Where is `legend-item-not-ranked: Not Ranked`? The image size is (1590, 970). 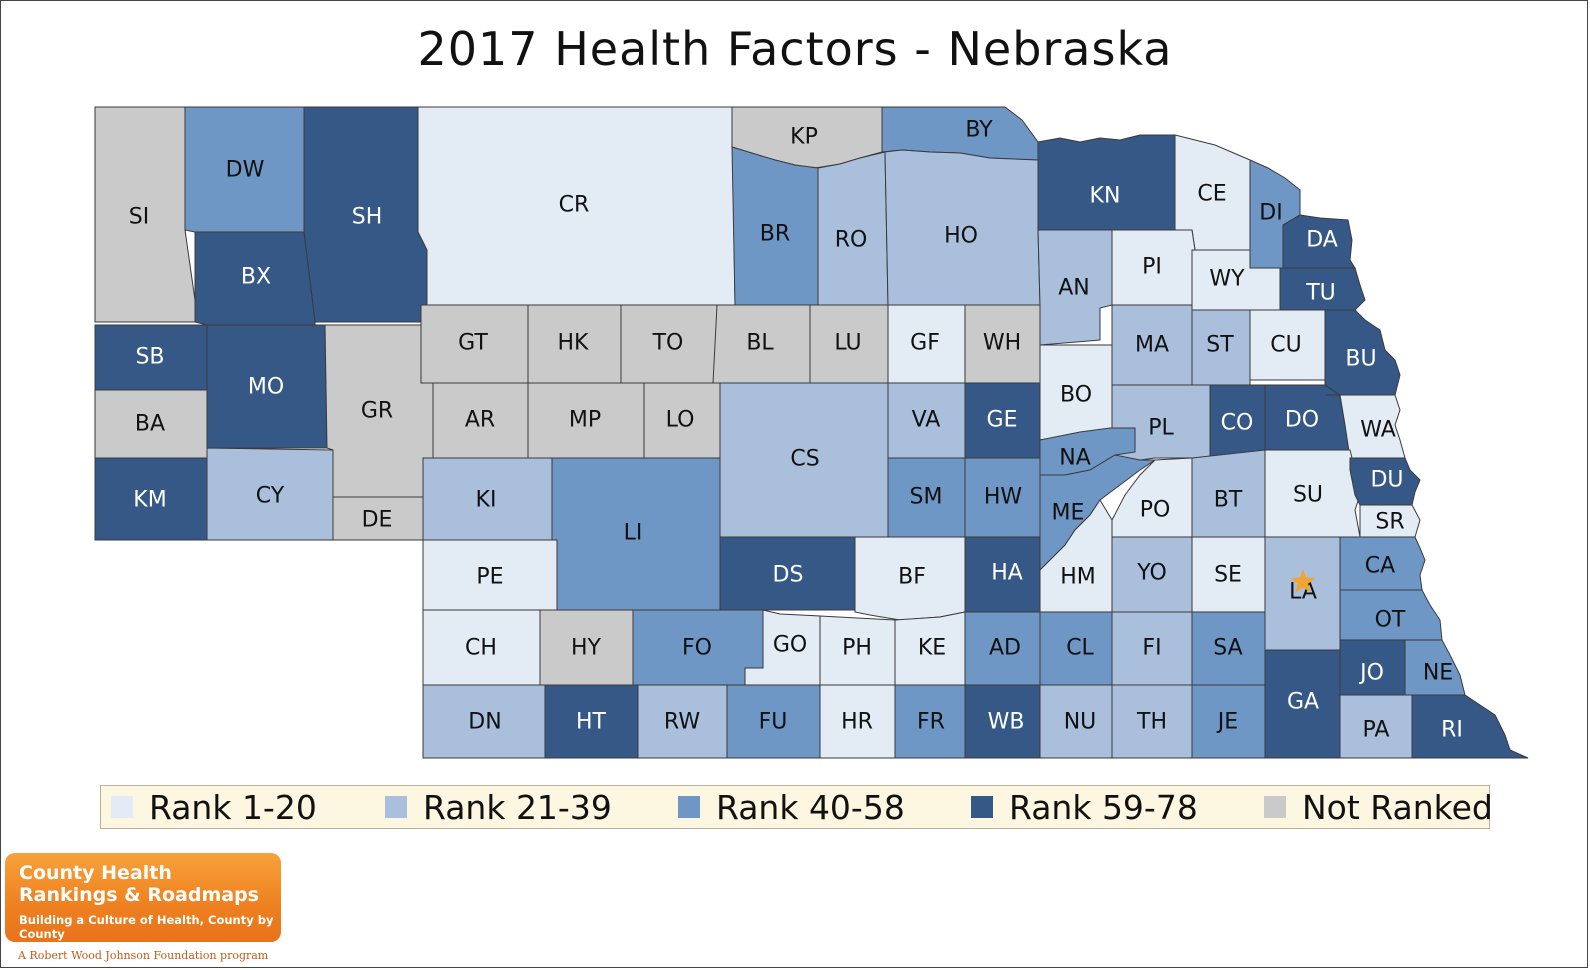
legend-item-not-ranked: Not Ranked is located at coordinates (1378, 807).